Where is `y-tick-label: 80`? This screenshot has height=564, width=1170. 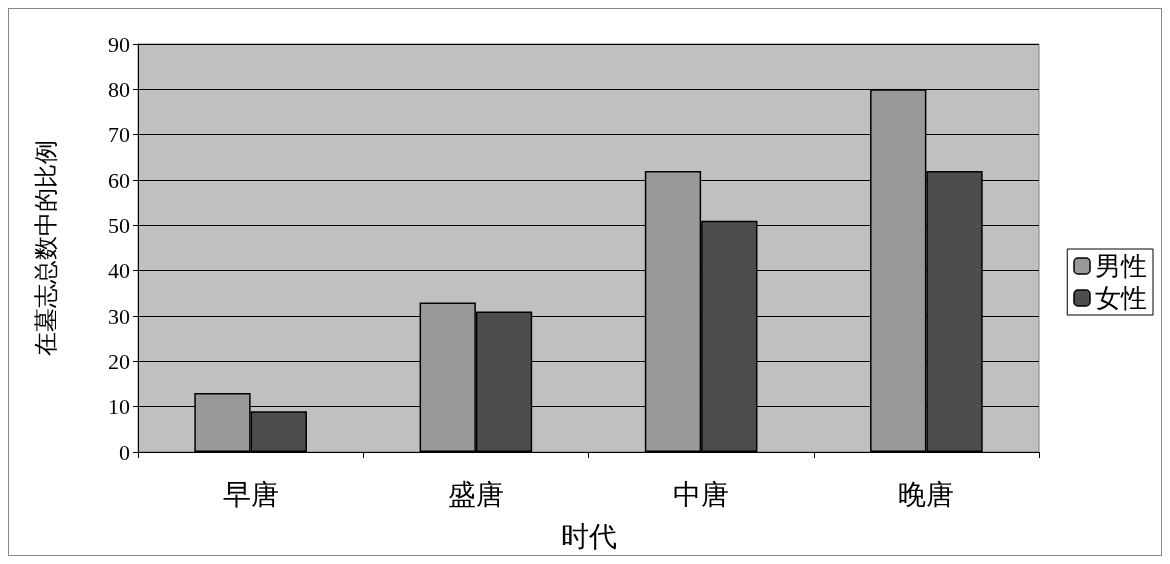
y-tick-label: 80 is located at coordinates (119, 89).